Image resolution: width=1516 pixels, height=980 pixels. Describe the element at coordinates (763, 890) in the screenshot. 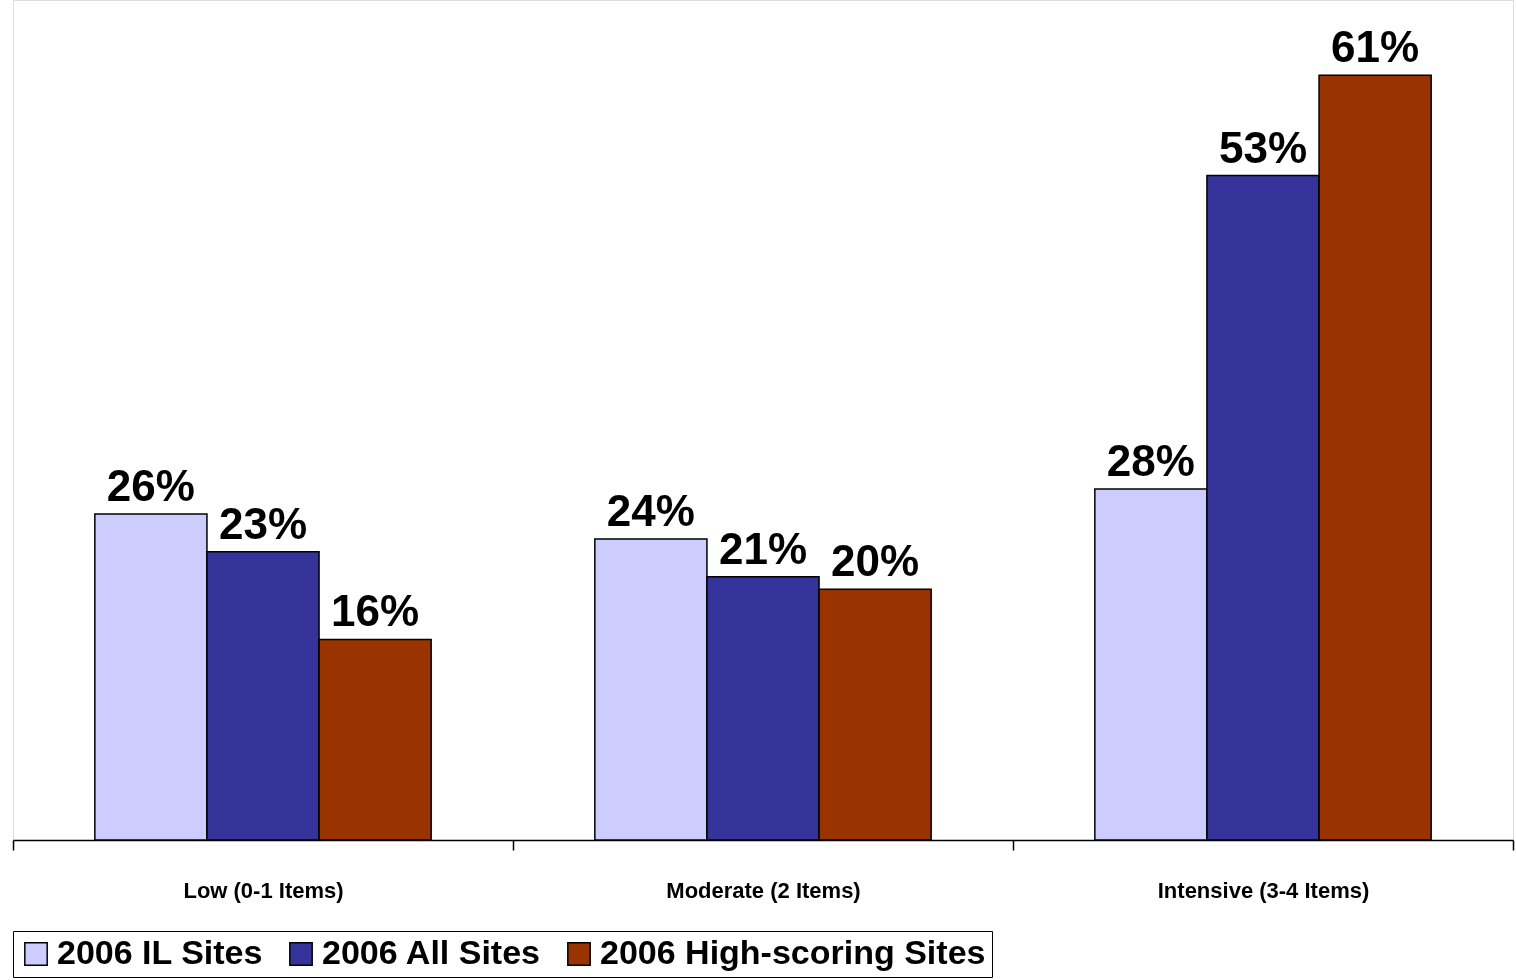

I see `x-tick-label: Moderate (2 Items)` at that location.